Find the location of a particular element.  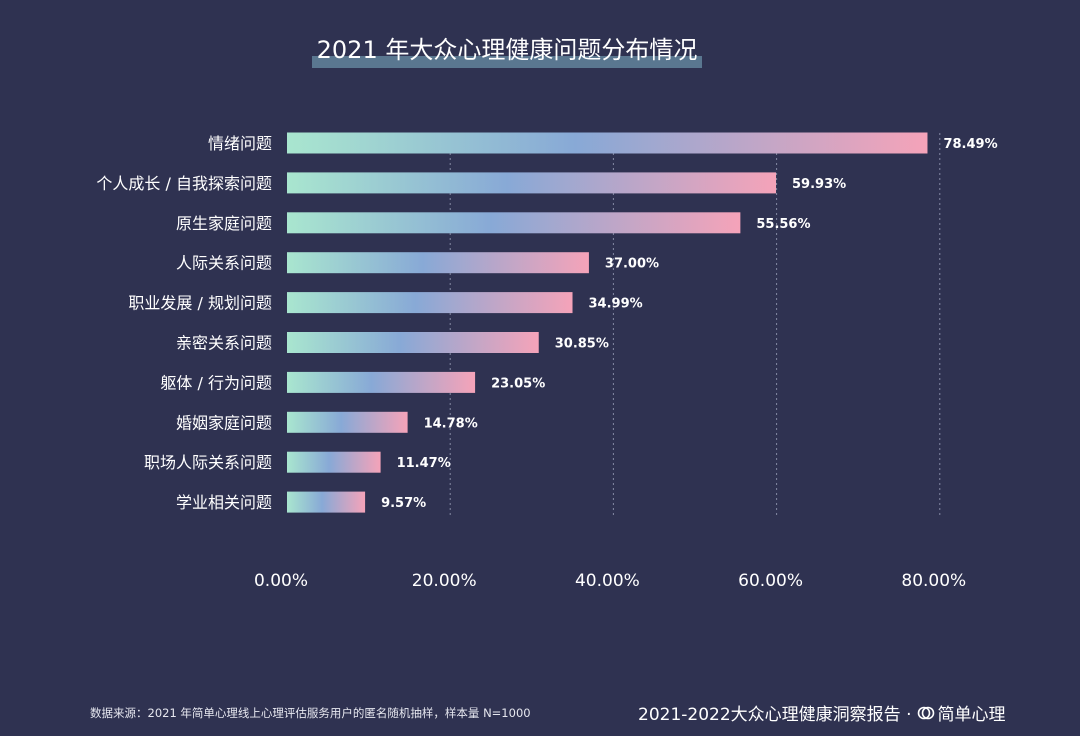

x-tick-label-40: 40.00% is located at coordinates (607, 581).